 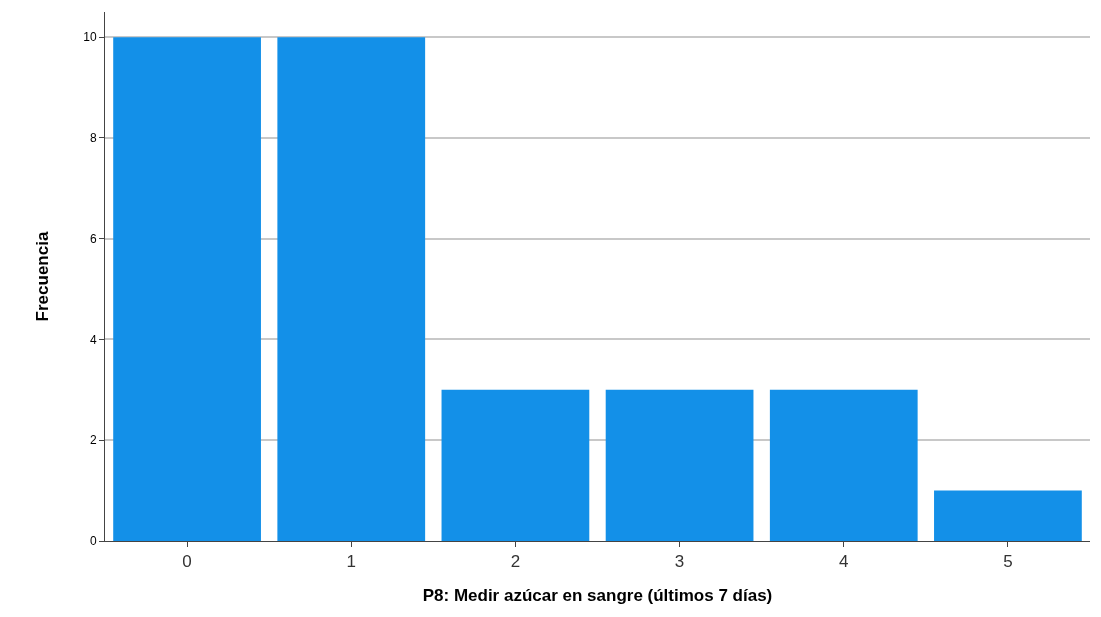 I want to click on y-tick-label: 0, so click(x=93, y=541).